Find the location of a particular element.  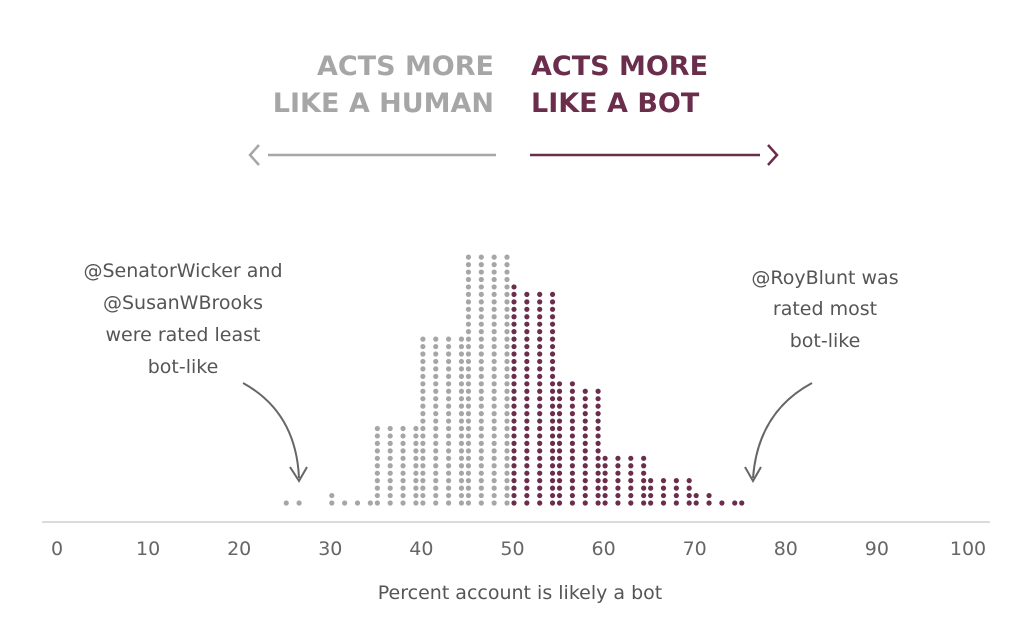

bot-direction-arrow is located at coordinates (654, 155).